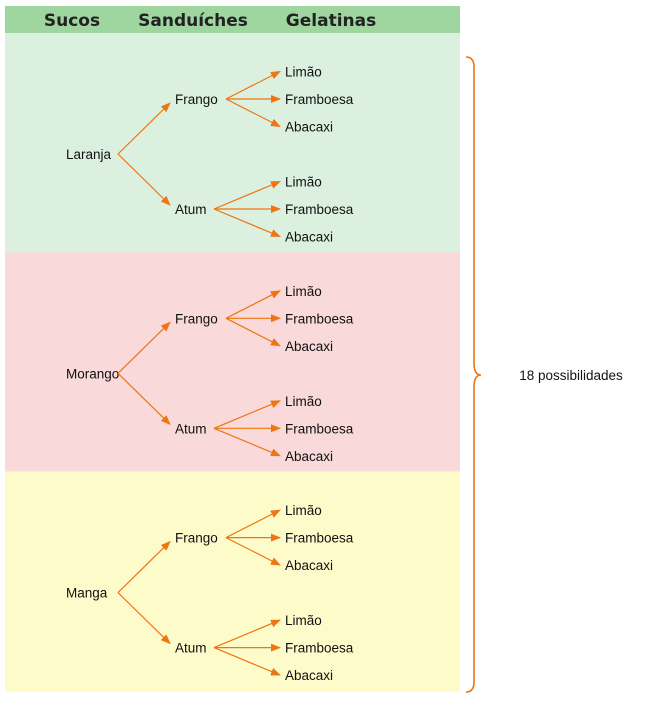 The width and height of the screenshot is (650, 724). Describe the element at coordinates (92, 373) in the screenshot. I see `juice-label: Morango` at that location.